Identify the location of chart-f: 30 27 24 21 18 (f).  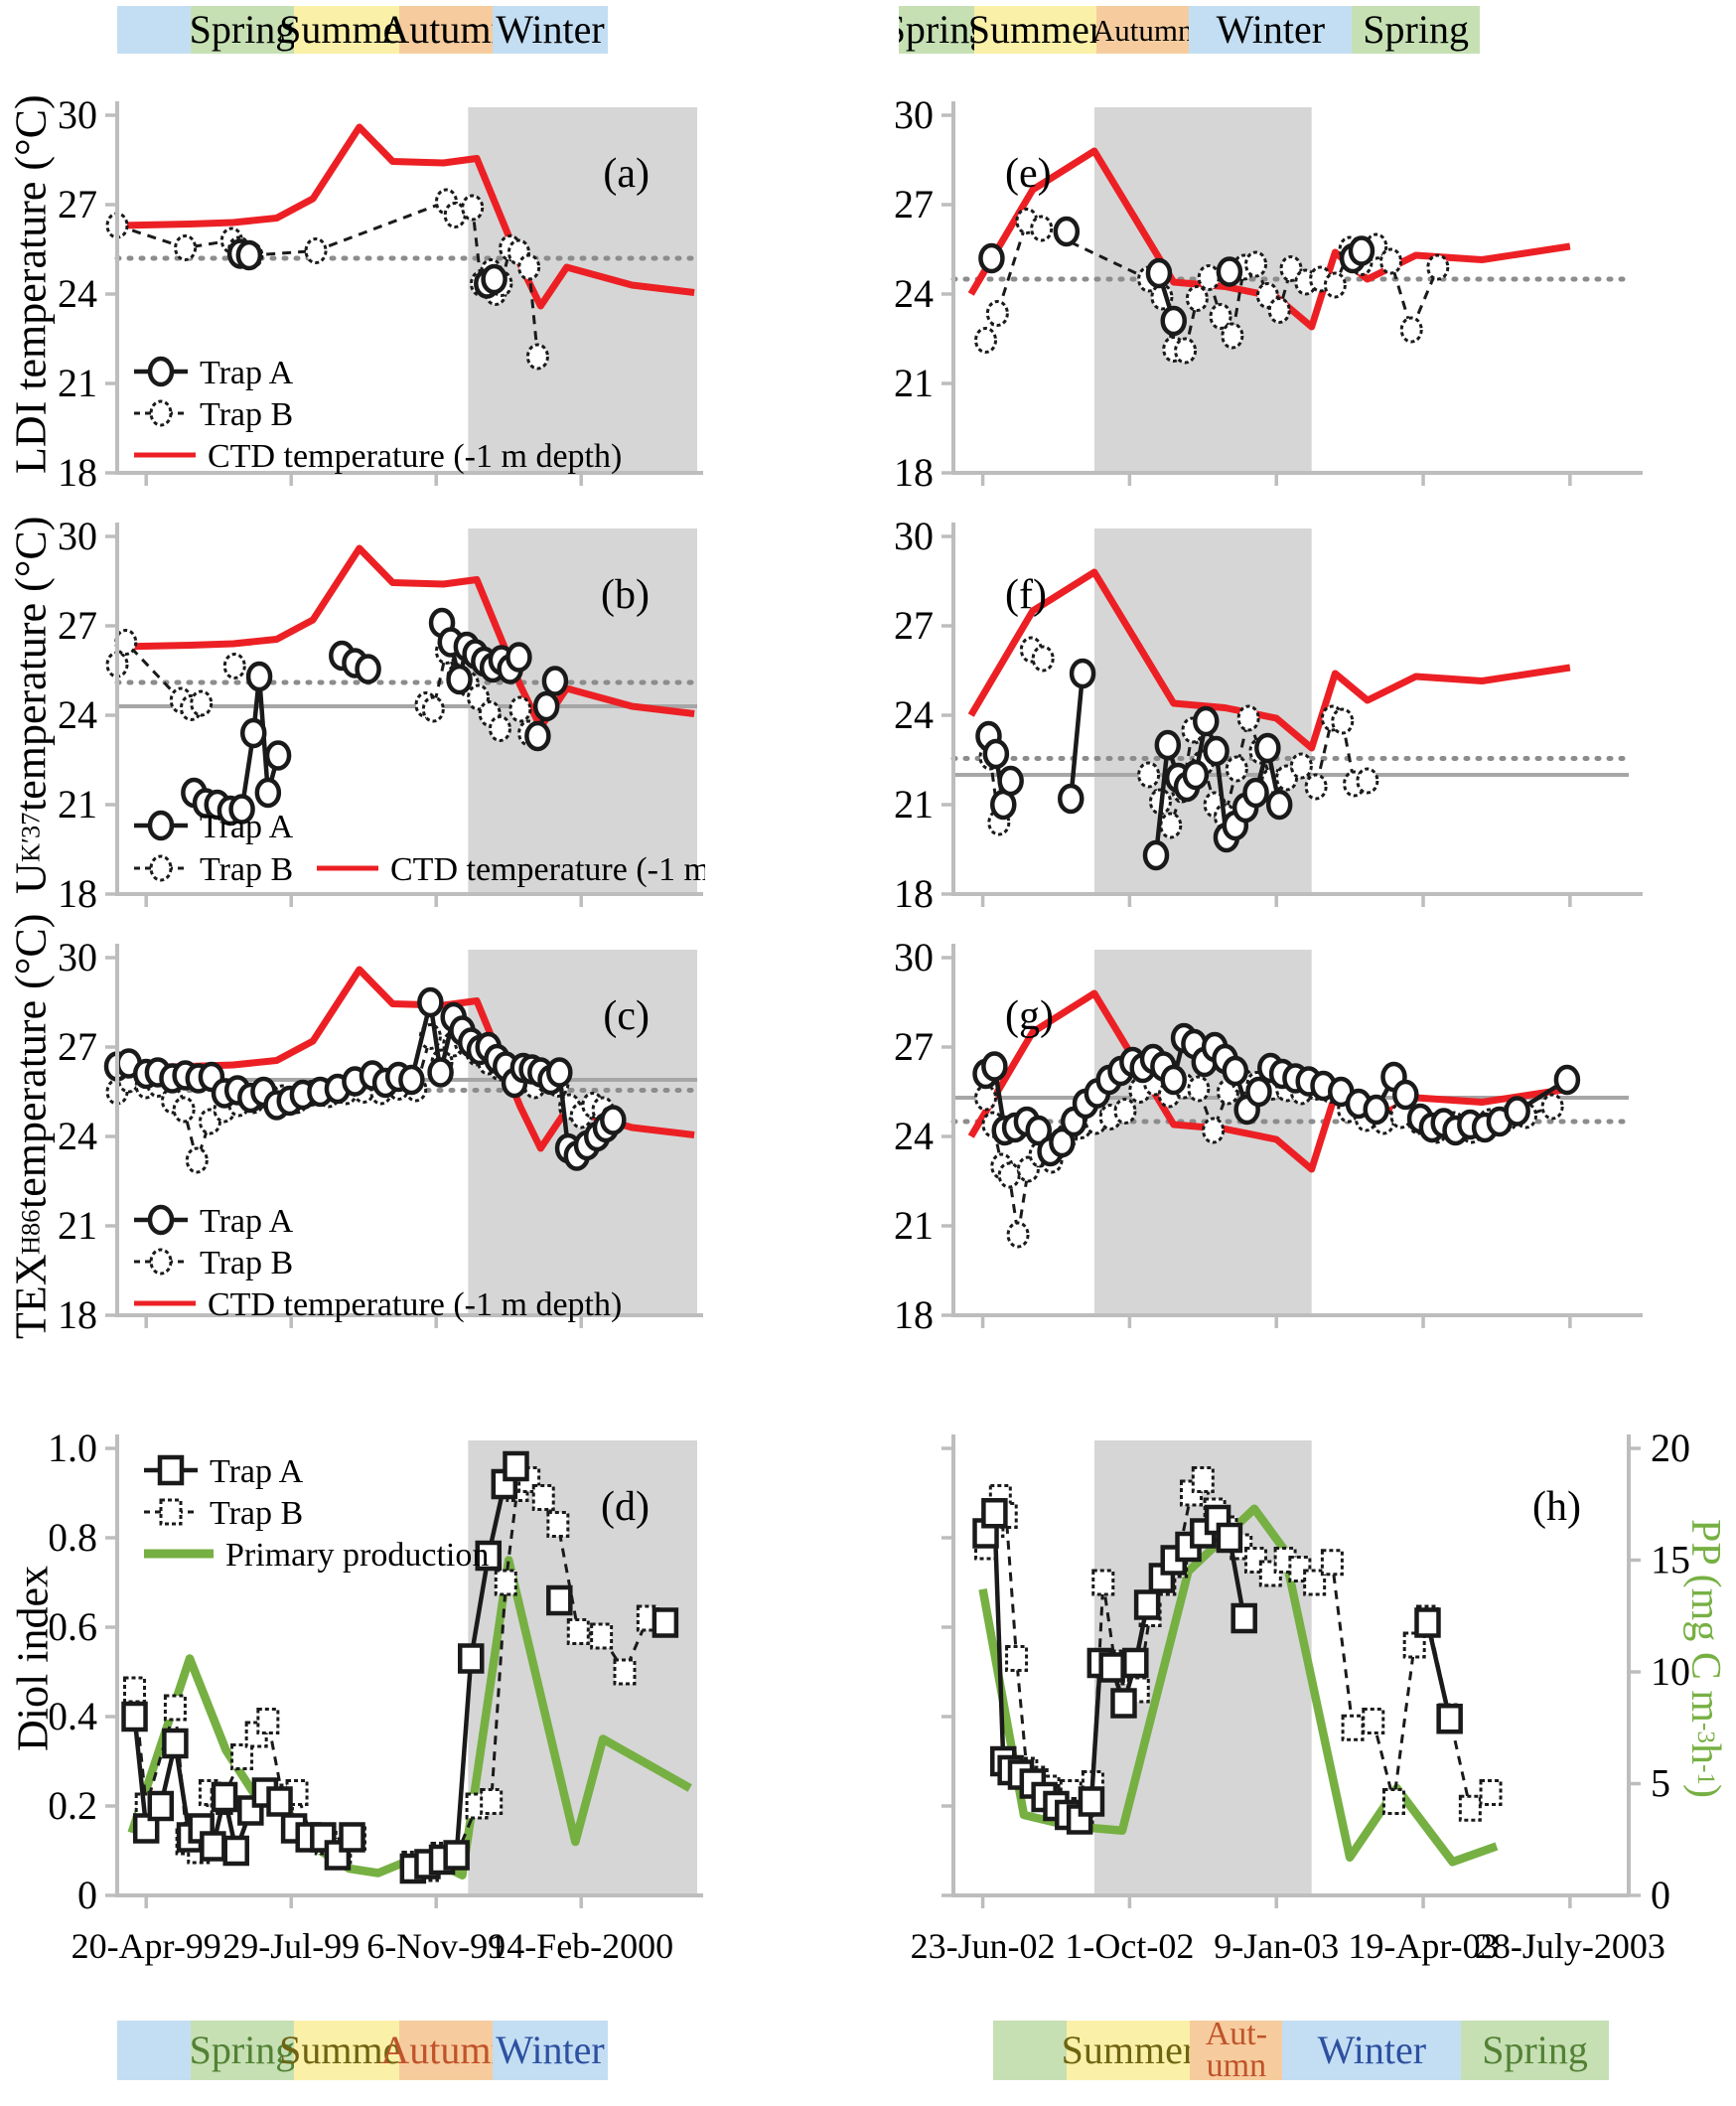
(1269, 714).